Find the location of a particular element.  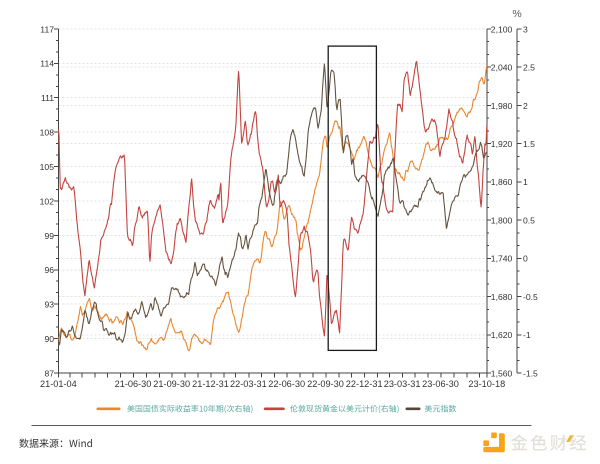

svg-text: 1,620 is located at coordinates (502, 335).